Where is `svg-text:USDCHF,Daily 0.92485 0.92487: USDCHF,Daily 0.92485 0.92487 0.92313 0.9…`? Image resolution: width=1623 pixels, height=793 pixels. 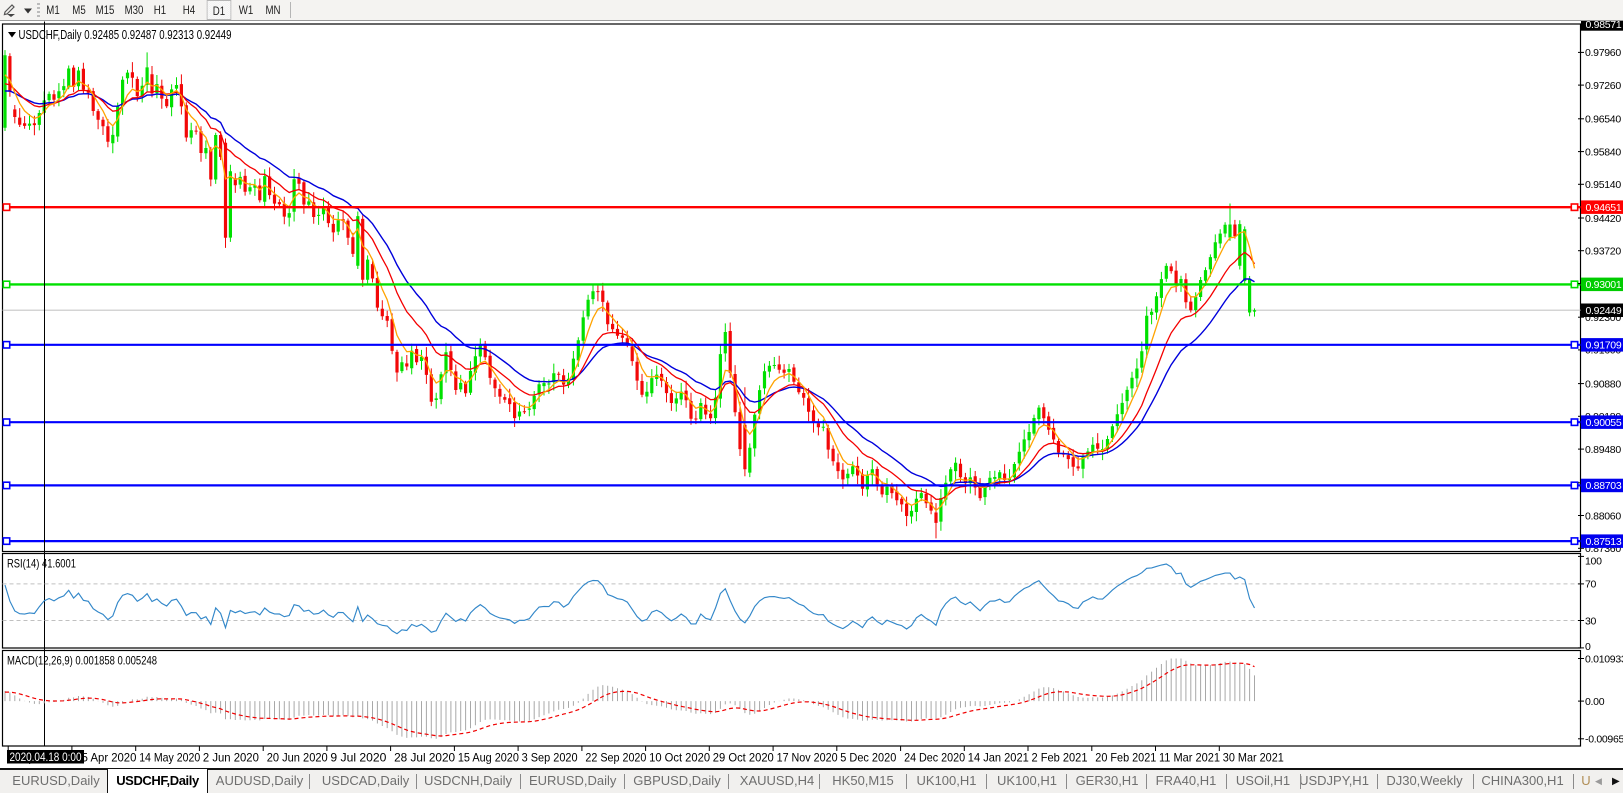
svg-text:USDCHF,Daily 0.92485 0.92487: USDCHF,Daily 0.92485 0.92487 0.92313 0.9… is located at coordinates (125, 34).